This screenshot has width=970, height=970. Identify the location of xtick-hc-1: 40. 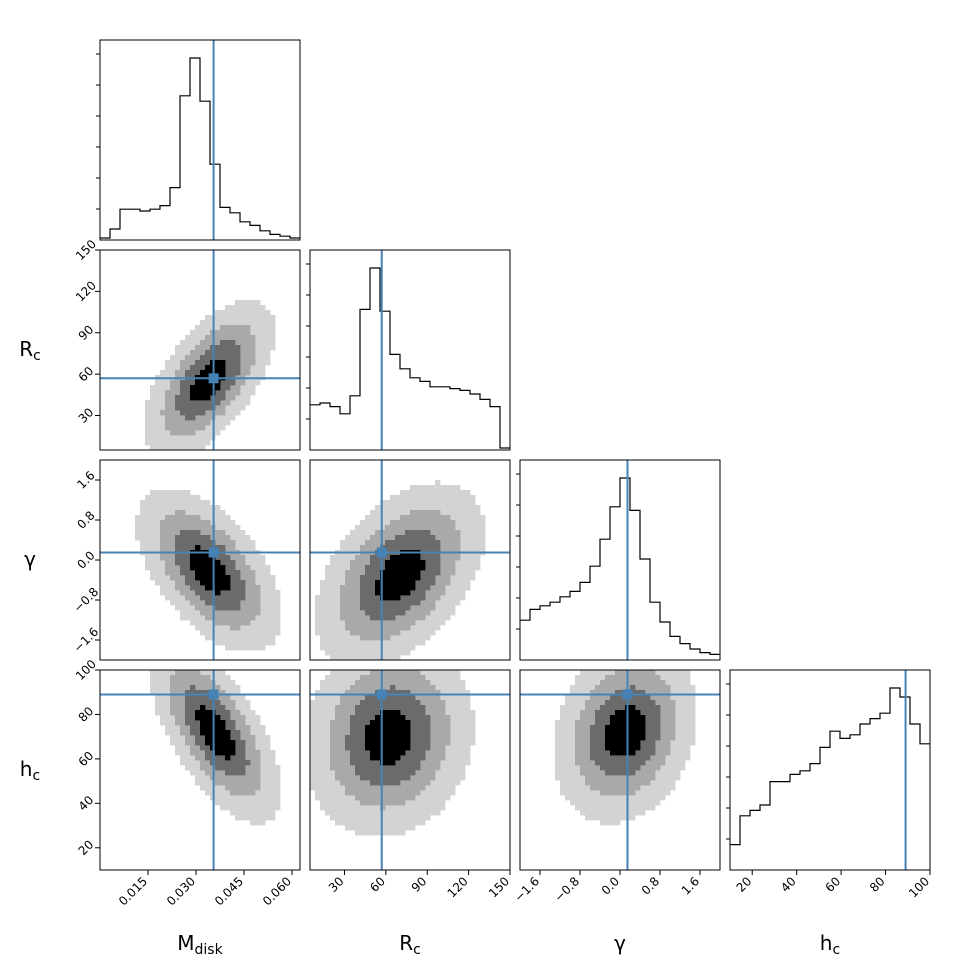
(788, 884).